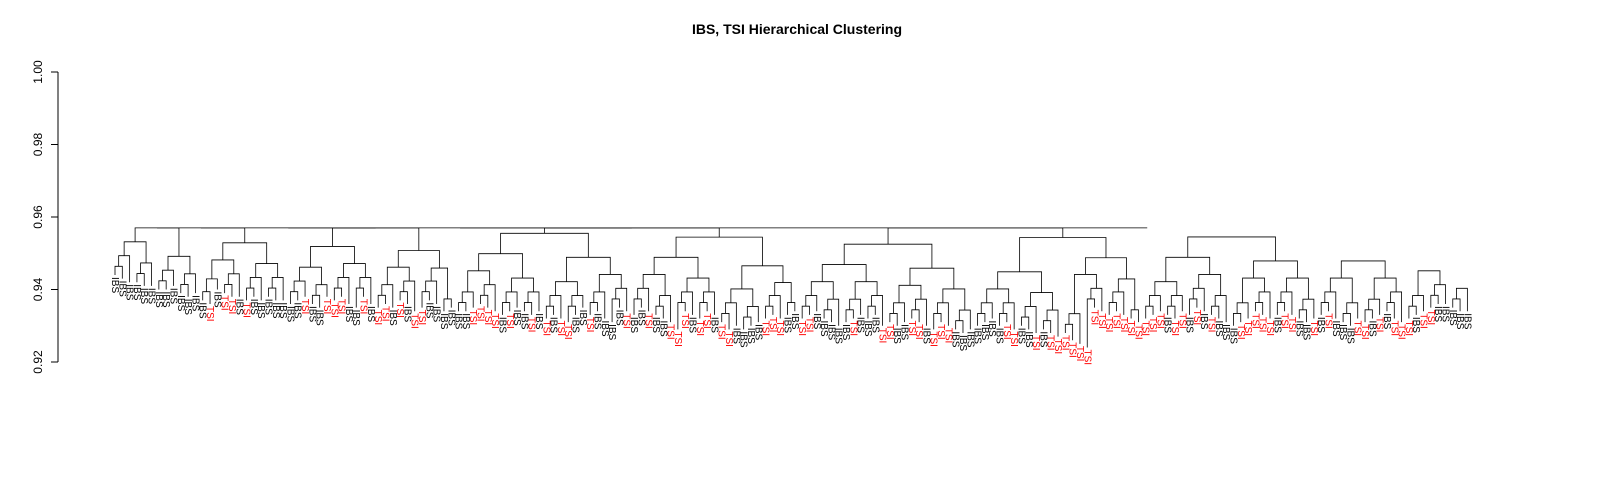  What do you see at coordinates (797, 29) in the screenshot?
I see `chart-title: IBS, TSI Hierarchical Clustering` at bounding box center [797, 29].